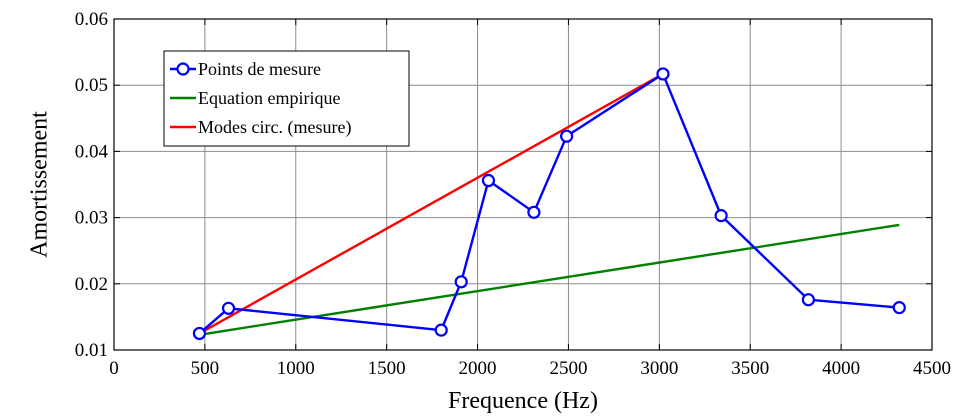 This screenshot has width=963, height=416. Describe the element at coordinates (750, 368) in the screenshot. I see `x-tick-label: 3500` at that location.